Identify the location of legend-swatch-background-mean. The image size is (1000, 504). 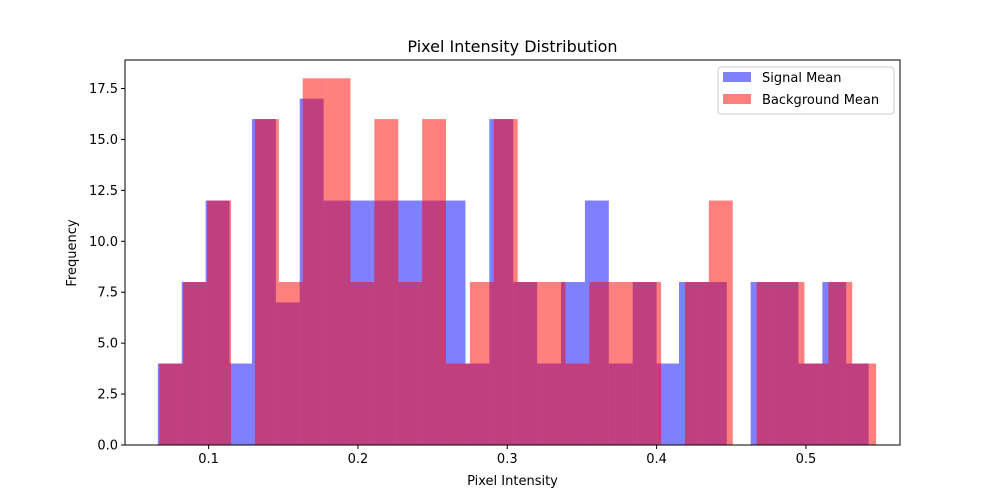
(737, 99).